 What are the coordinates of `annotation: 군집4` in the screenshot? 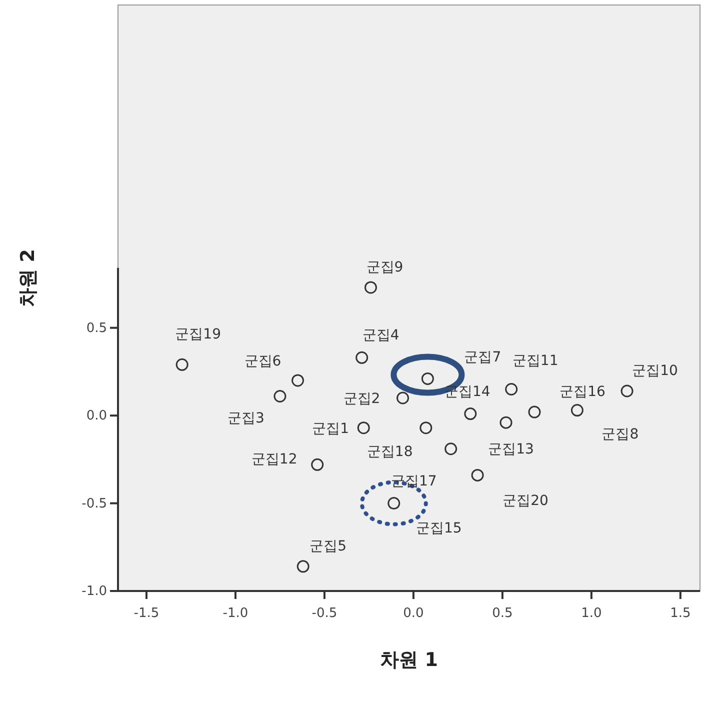 It's located at (381, 336).